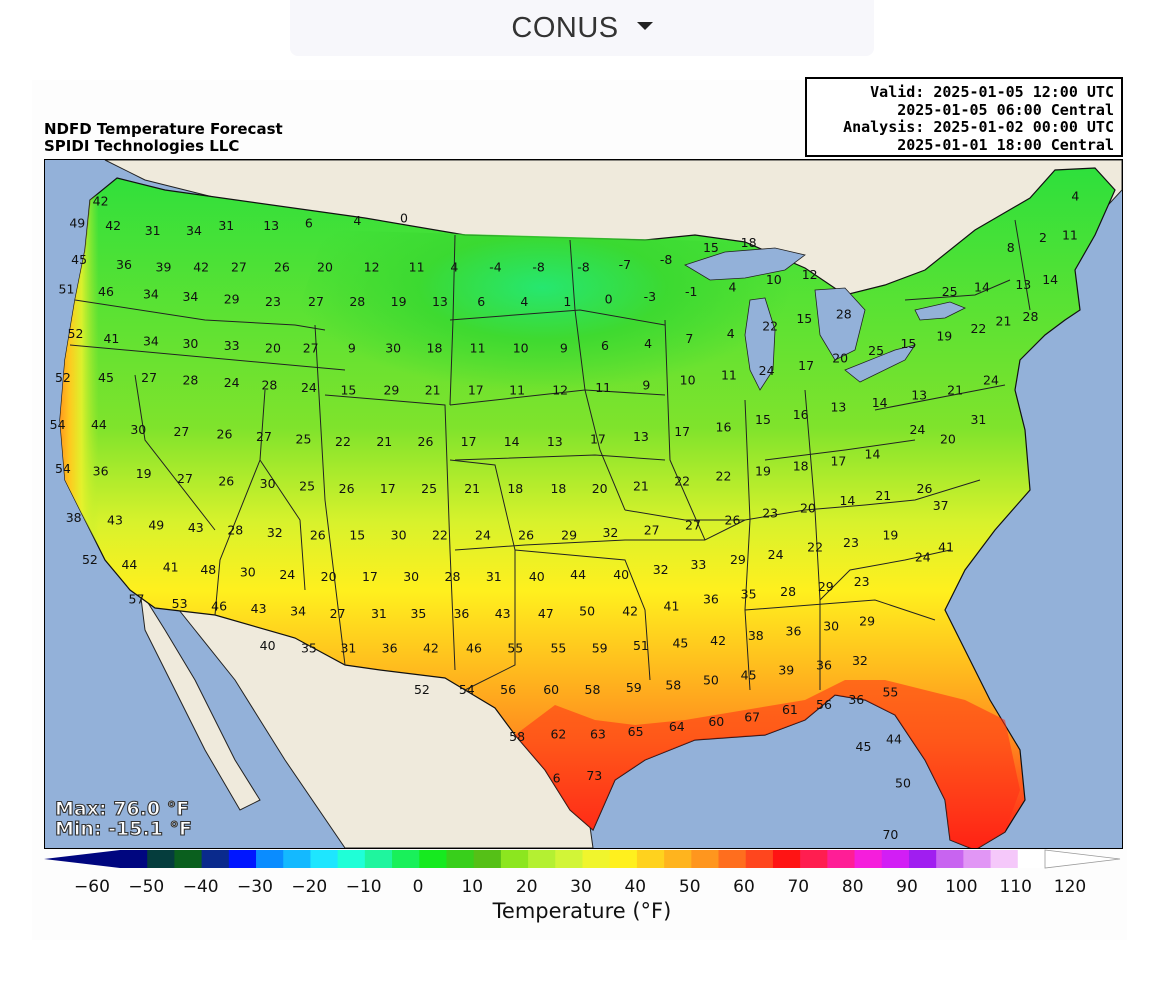 The height and width of the screenshot is (992, 1166). I want to click on lake-ontario, so click(940, 311).